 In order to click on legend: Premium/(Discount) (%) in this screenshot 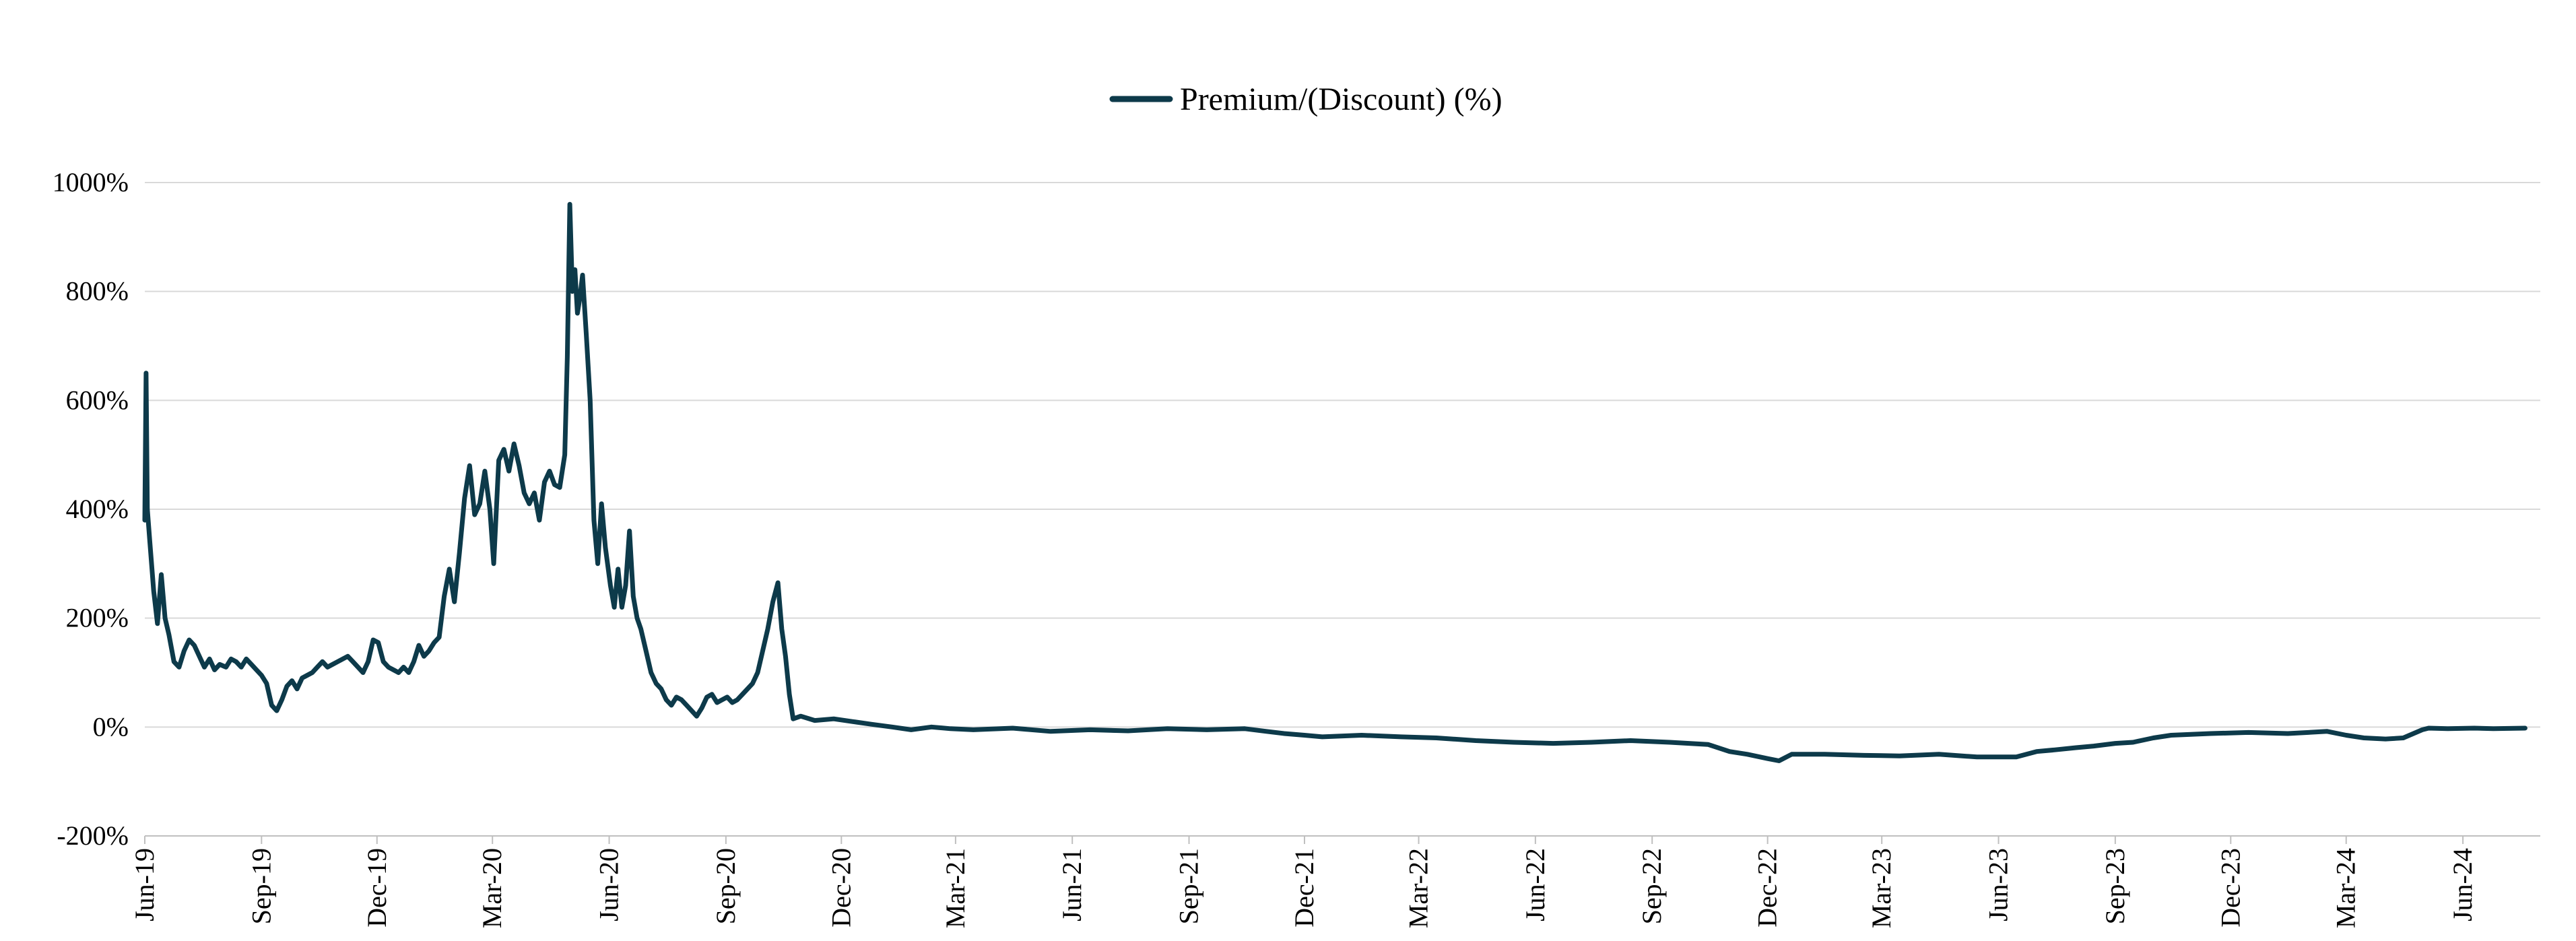, I will do `click(1305, 99)`.